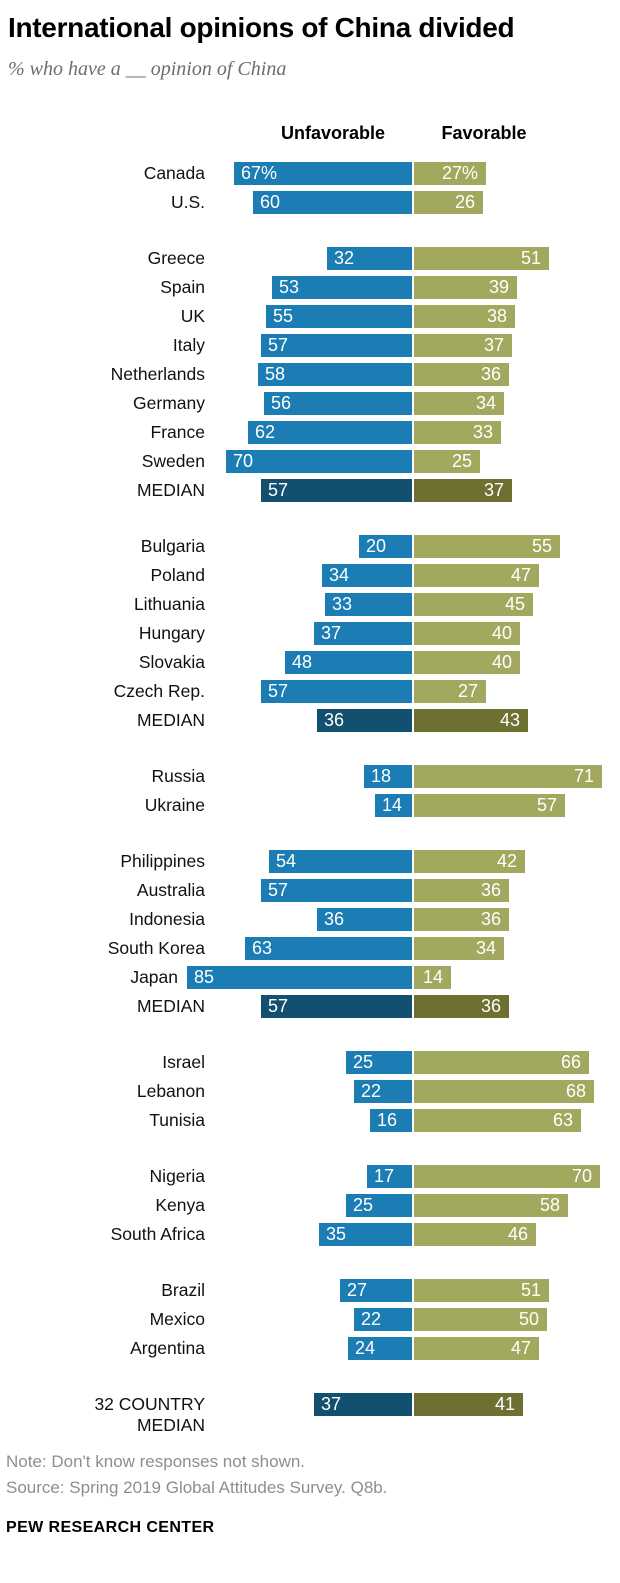 This screenshot has width=620, height=1583. I want to click on favorable-value: 58, so click(549, 1205).